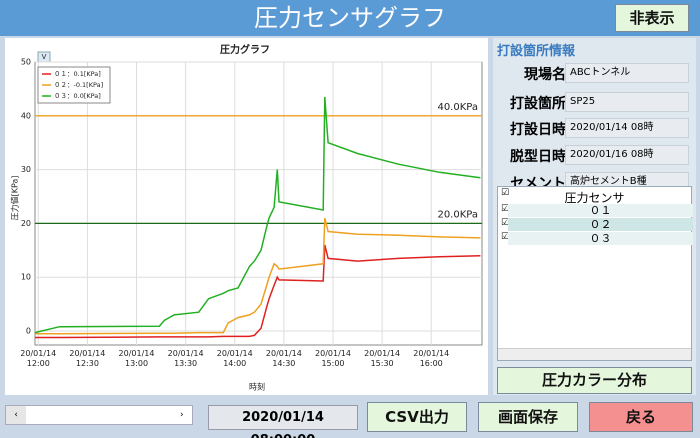 The width and height of the screenshot is (700, 438). Describe the element at coordinates (257, 387) in the screenshot. I see `x-axis-label: 時刻` at that location.